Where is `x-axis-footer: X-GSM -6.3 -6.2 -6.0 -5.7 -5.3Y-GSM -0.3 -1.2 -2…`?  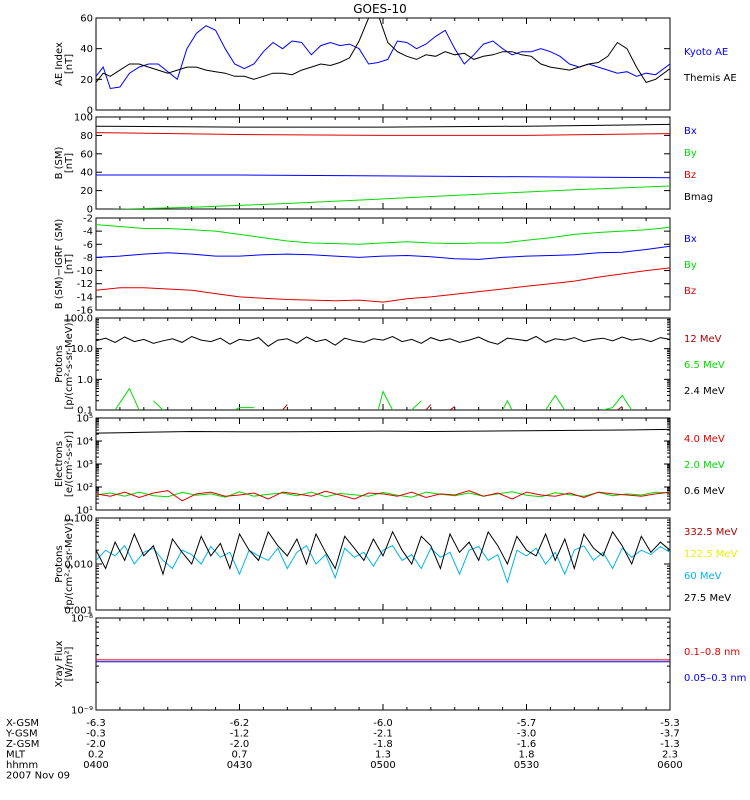
x-axis-footer: X-GSM -6.3 -6.2 -6.0 -5.7 -5.3Y-GSM -0.3 -1.2 -2… is located at coordinates (344, 750).